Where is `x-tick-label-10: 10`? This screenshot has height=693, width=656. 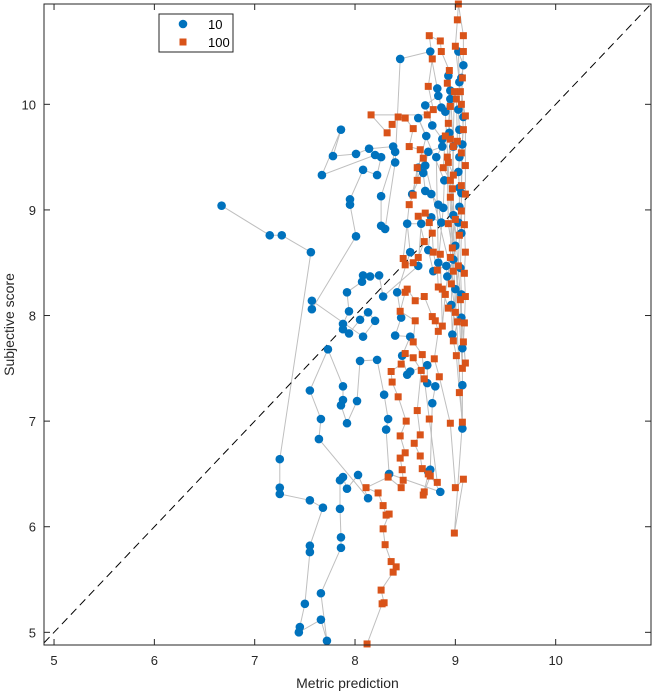 x-tick-label-10: 10 is located at coordinates (555, 660).